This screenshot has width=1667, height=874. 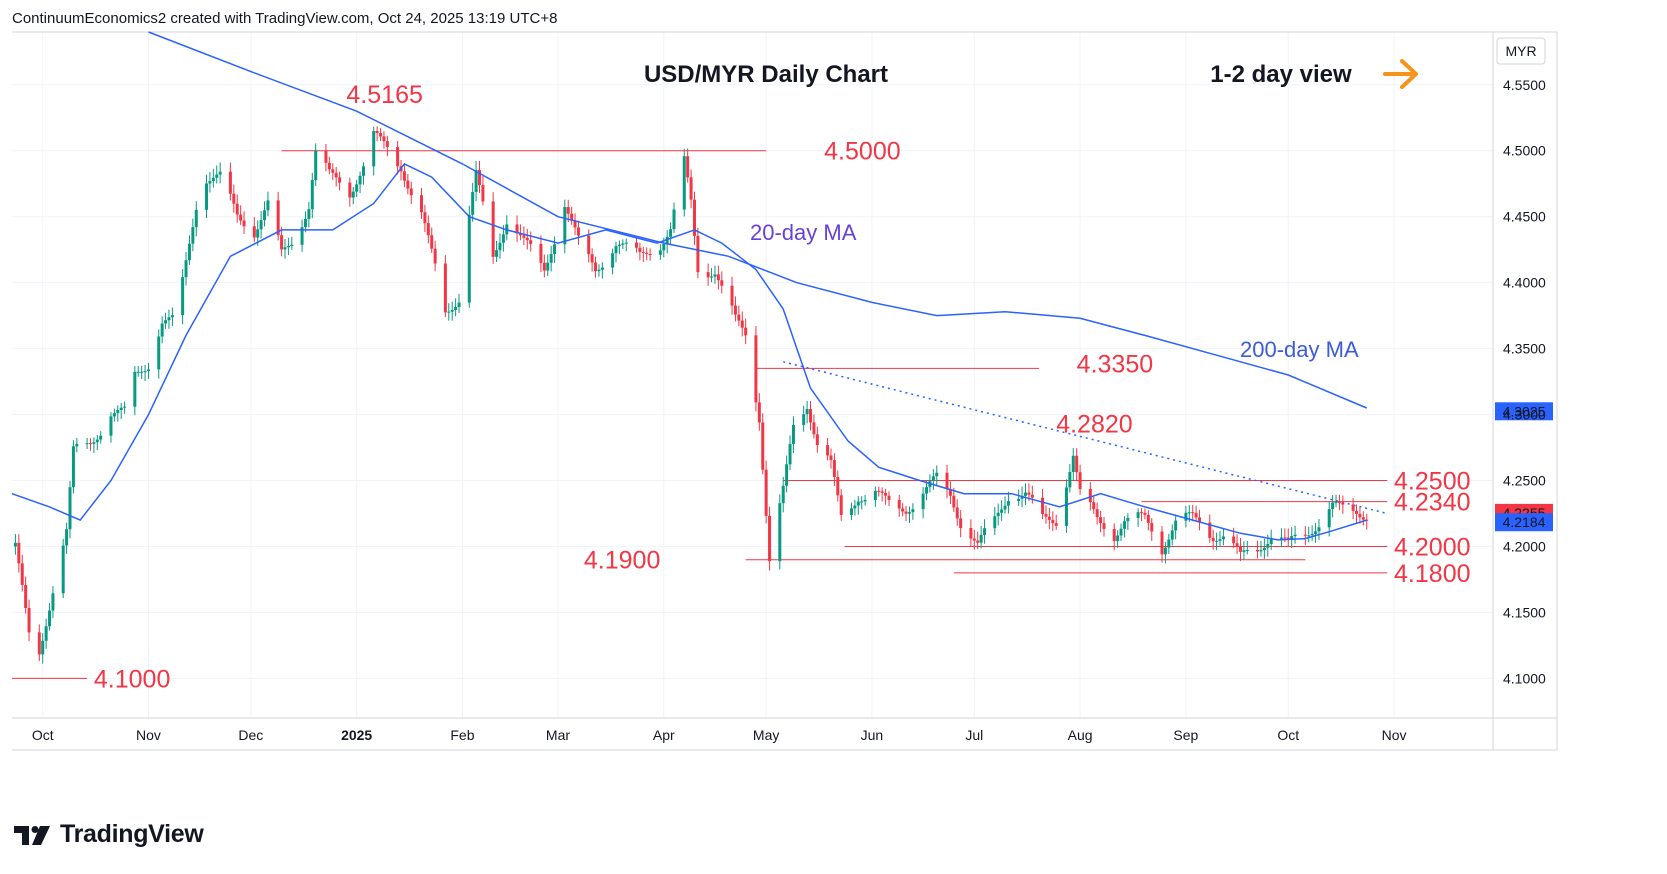 What do you see at coordinates (132, 834) in the screenshot?
I see `tradingview-brand: TradingView` at bounding box center [132, 834].